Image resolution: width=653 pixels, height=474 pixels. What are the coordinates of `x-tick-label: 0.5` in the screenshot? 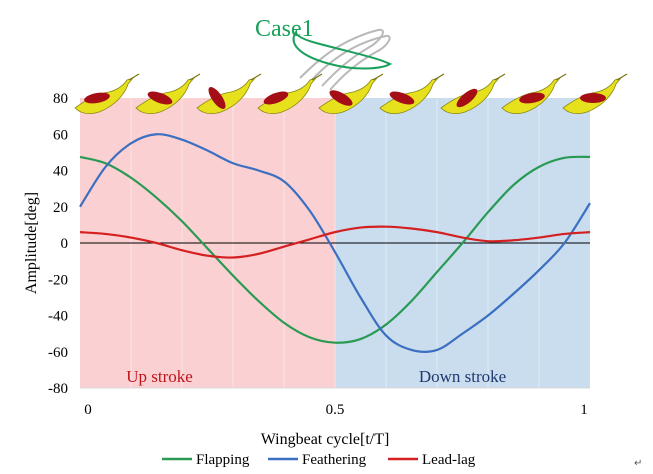 It's located at (335, 410).